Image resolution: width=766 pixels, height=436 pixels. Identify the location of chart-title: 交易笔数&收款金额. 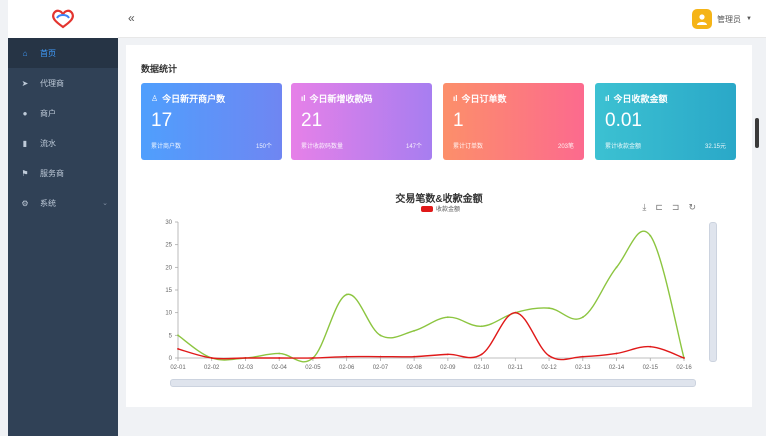
(439, 199).